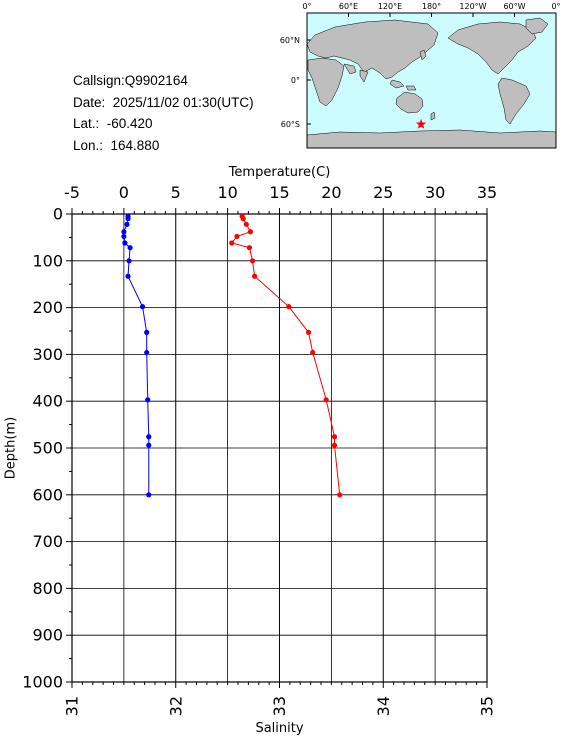  I want to click on salinity-tick-label: 34, so click(383, 706).